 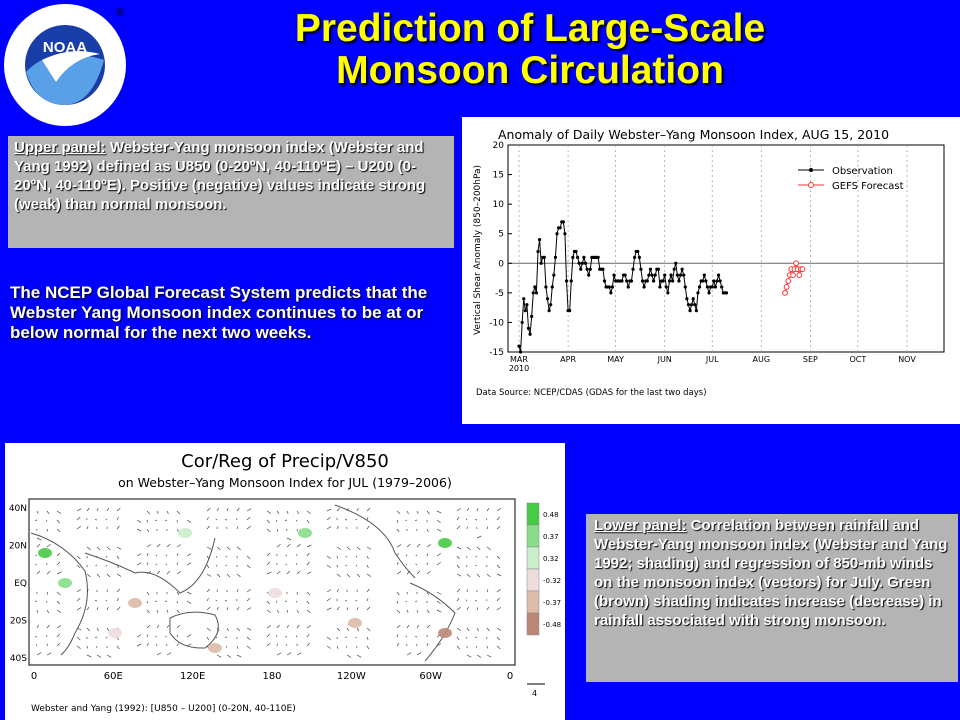 What do you see at coordinates (496, 323) in the screenshot?
I see `chart1-ytick-label: -10` at bounding box center [496, 323].